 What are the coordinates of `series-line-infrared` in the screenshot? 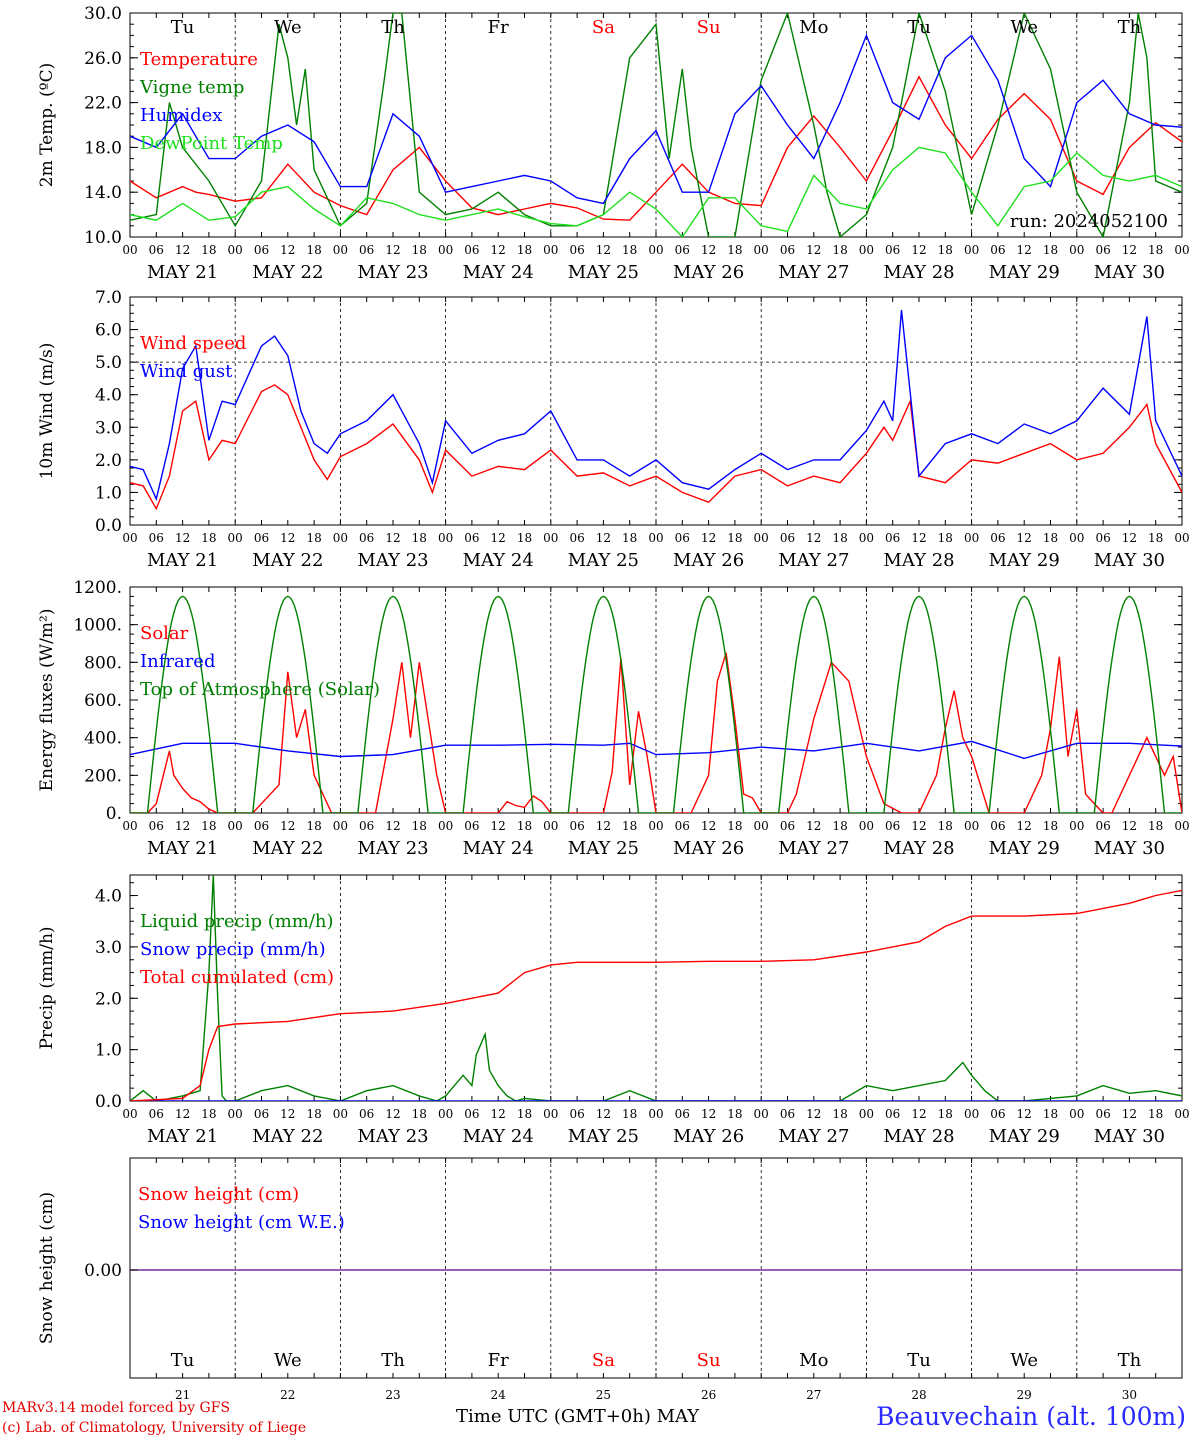 It's located at (656, 750).